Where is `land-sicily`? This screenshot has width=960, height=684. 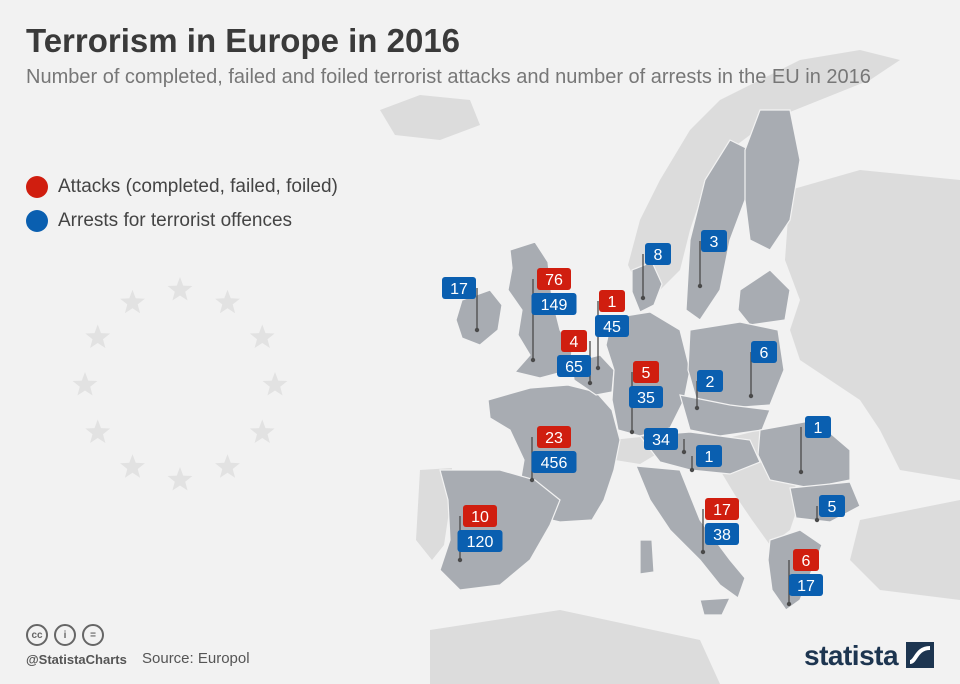
land-sicily is located at coordinates (715, 606).